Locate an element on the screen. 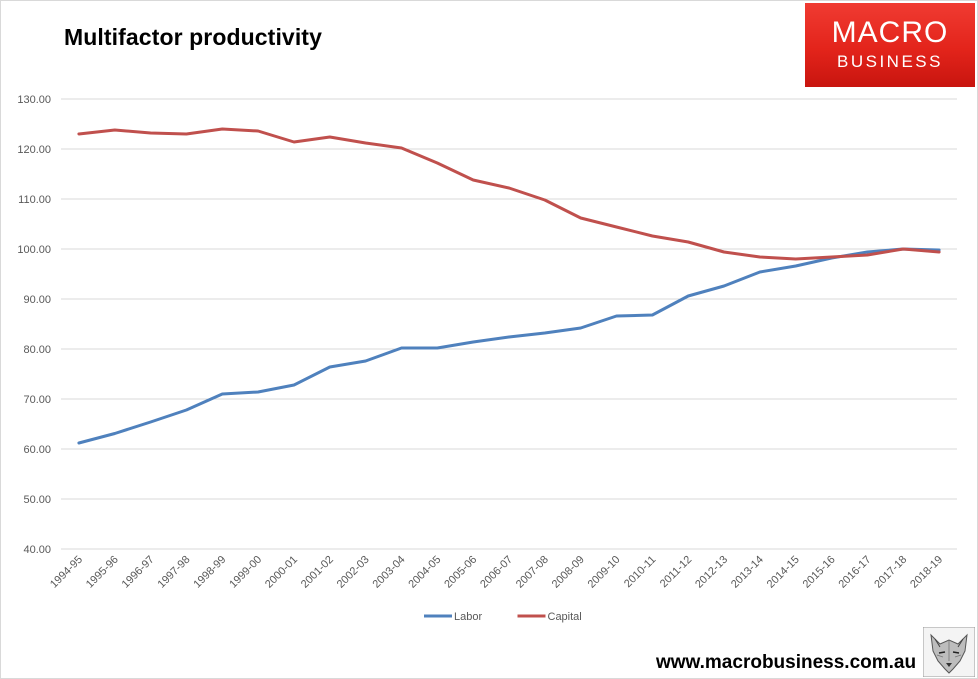 The height and width of the screenshot is (679, 978). macro-business-logo: MACRO BUSINESS is located at coordinates (890, 45).